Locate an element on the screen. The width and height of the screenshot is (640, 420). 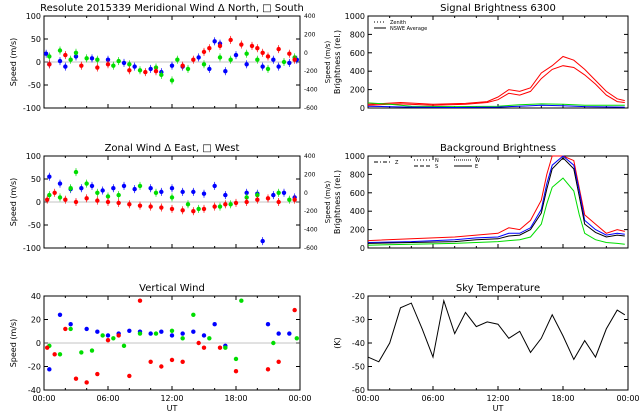
y-tick-label: 600 is located at coordinates (357, 193).